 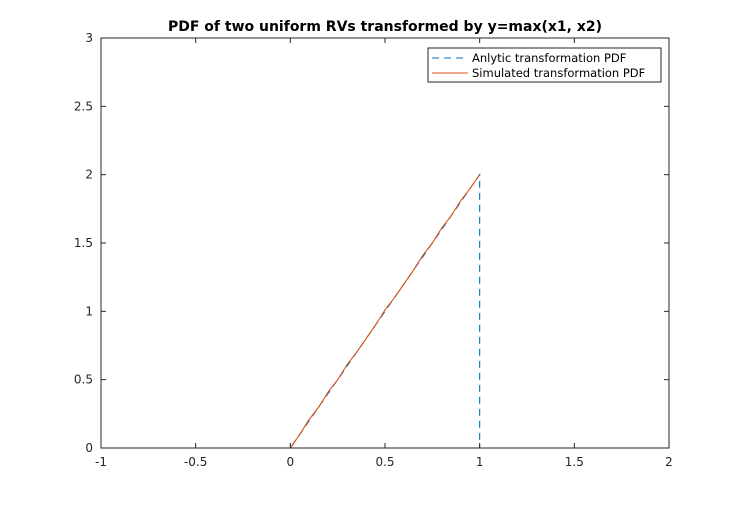 What do you see at coordinates (89, 175) in the screenshot?
I see `y-tick-label: 2` at bounding box center [89, 175].